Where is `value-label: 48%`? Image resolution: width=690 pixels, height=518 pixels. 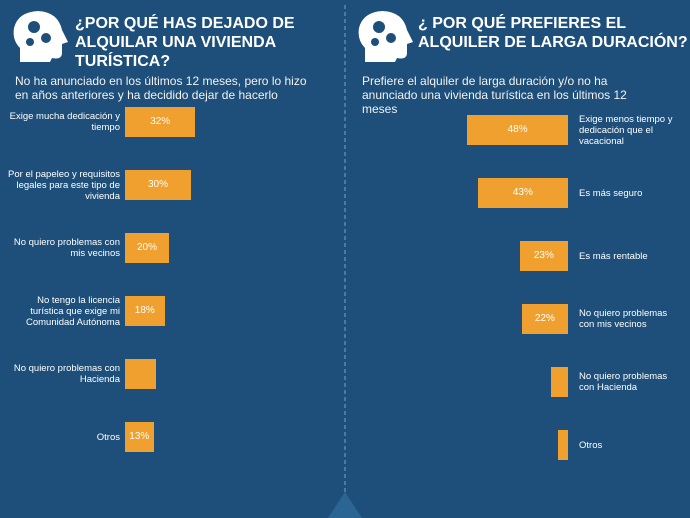
value-label: 48% is located at coordinates (517, 129).